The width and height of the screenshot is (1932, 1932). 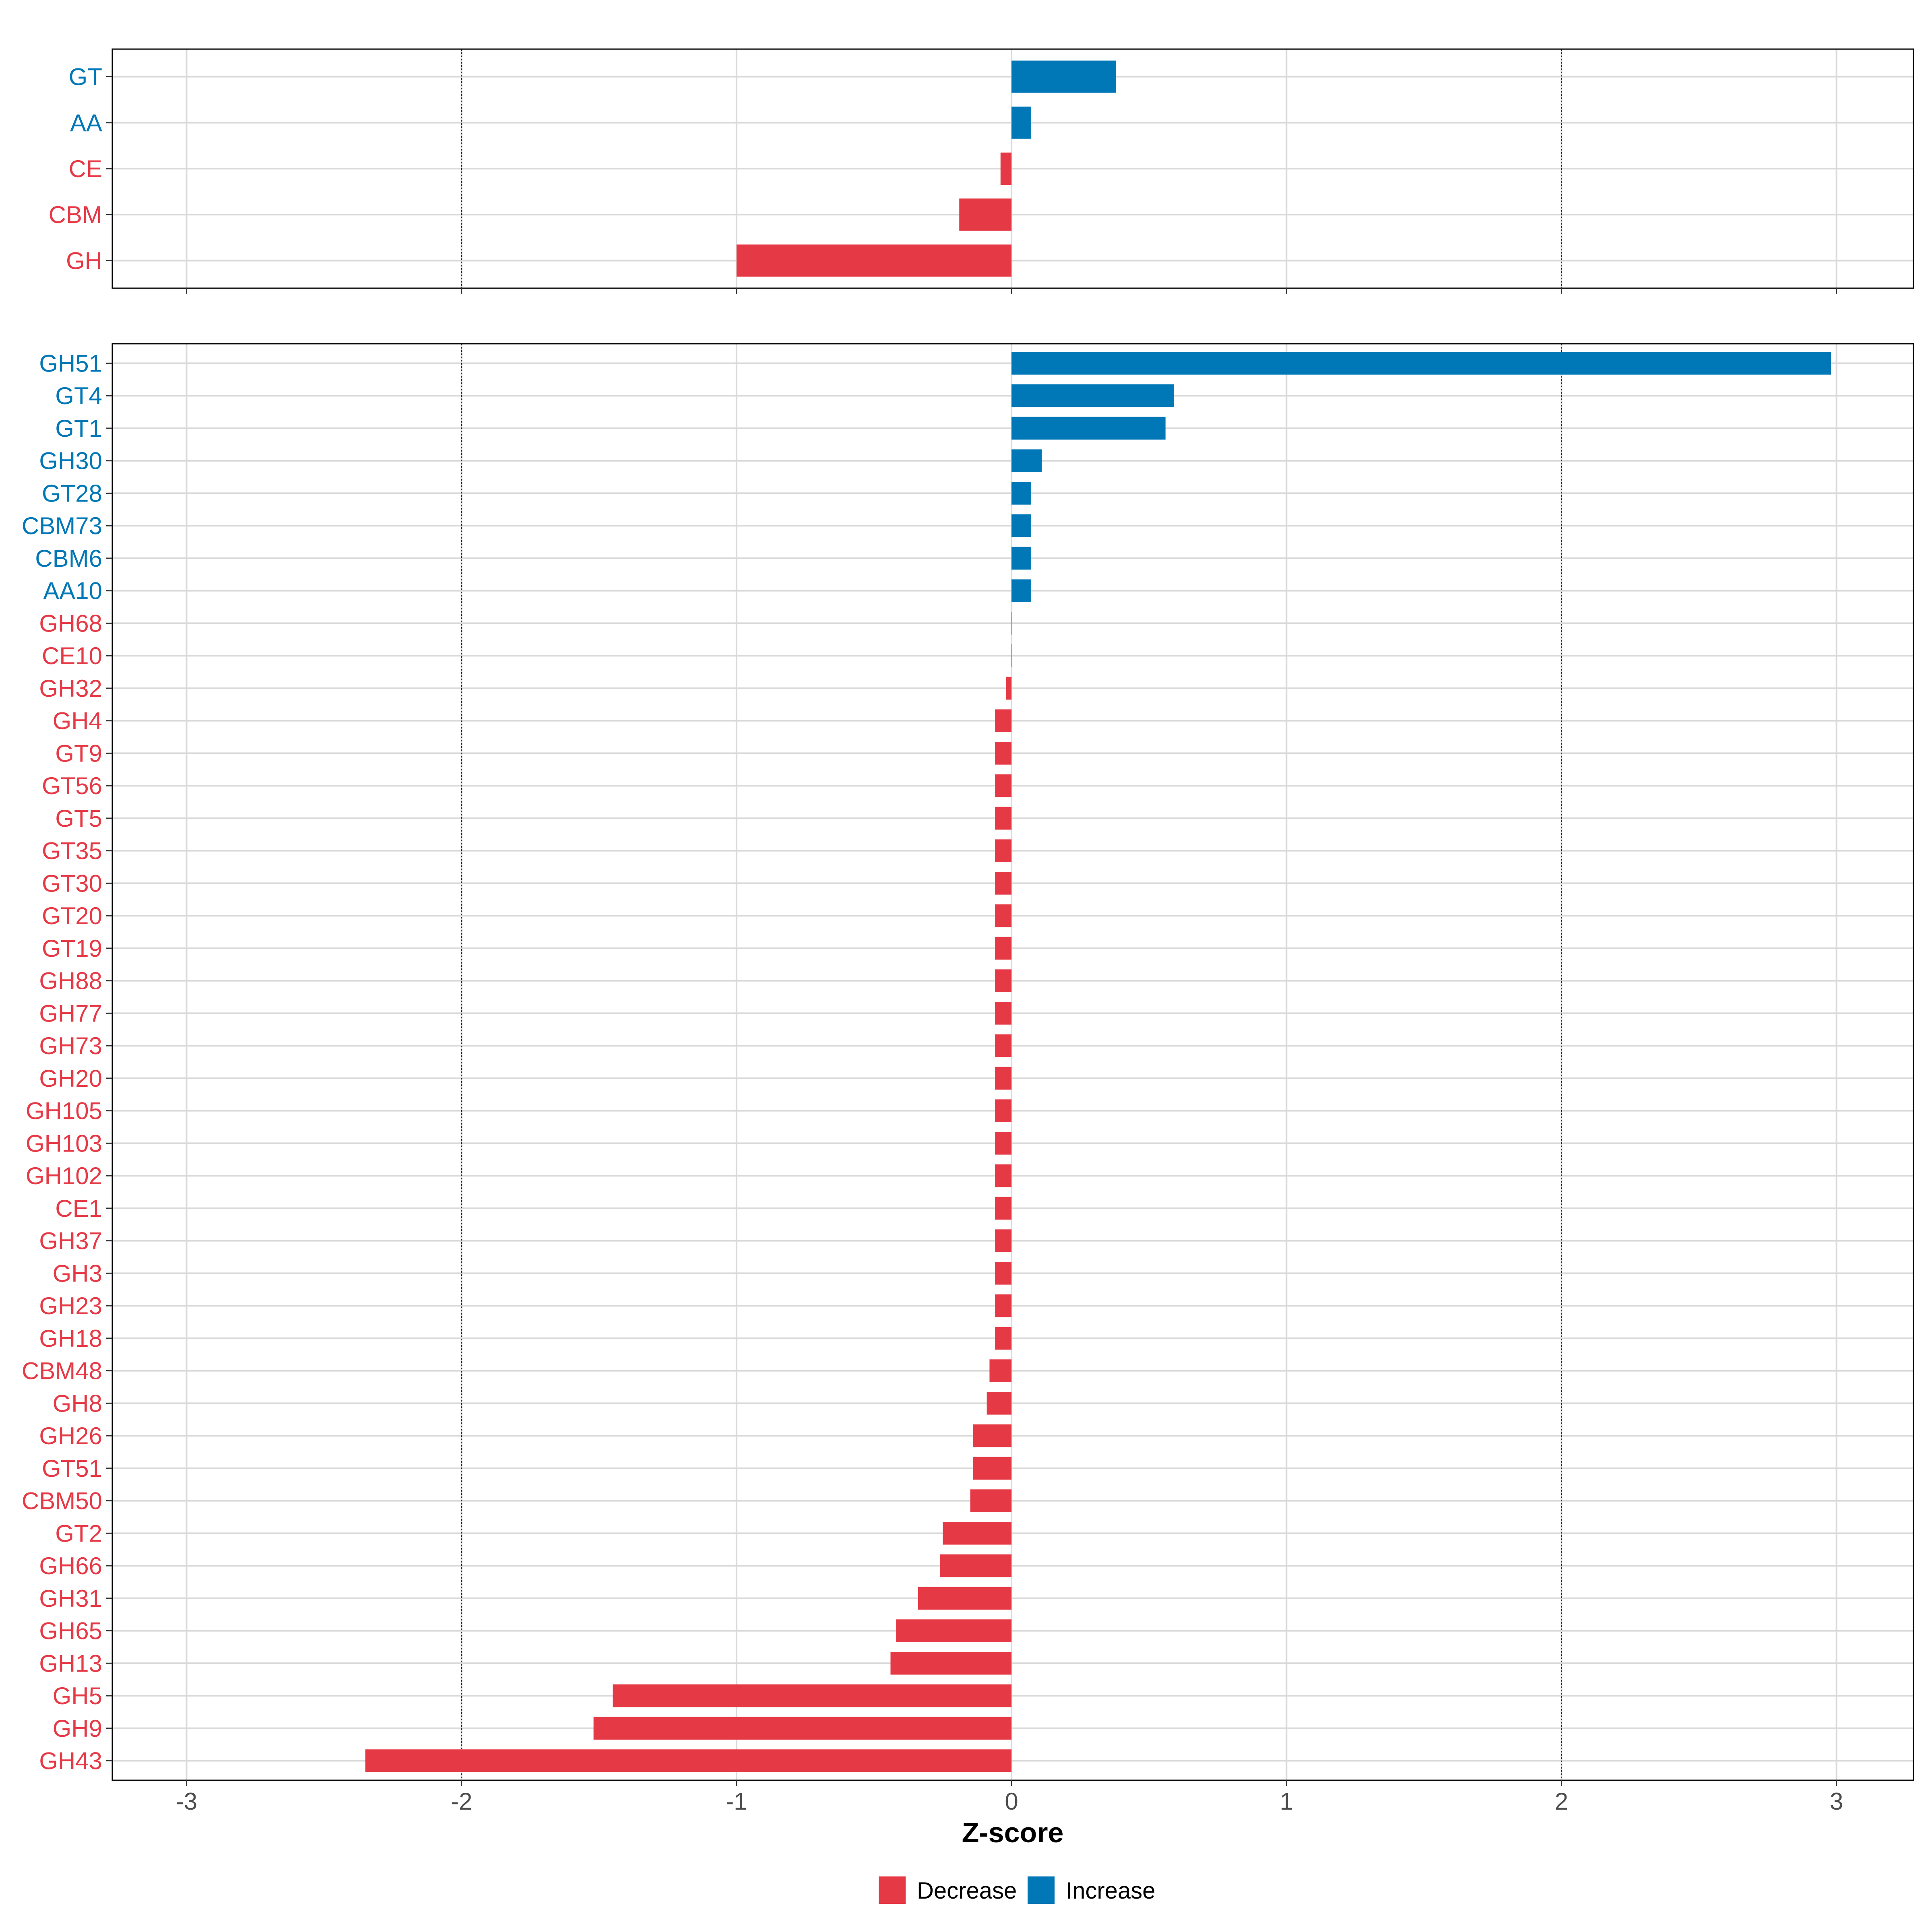 What do you see at coordinates (1003, 948) in the screenshot?
I see `bottom-bar-gt19` at bounding box center [1003, 948].